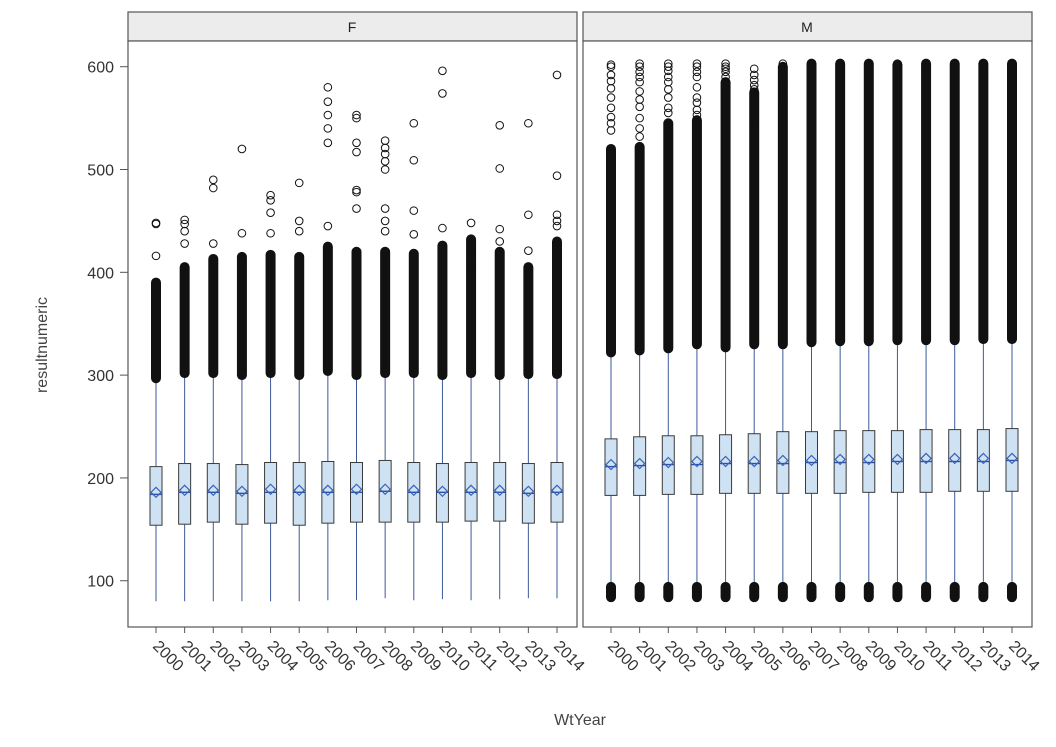 The height and width of the screenshot is (747, 1056). I want to click on mean-m-2002, so click(668, 462).